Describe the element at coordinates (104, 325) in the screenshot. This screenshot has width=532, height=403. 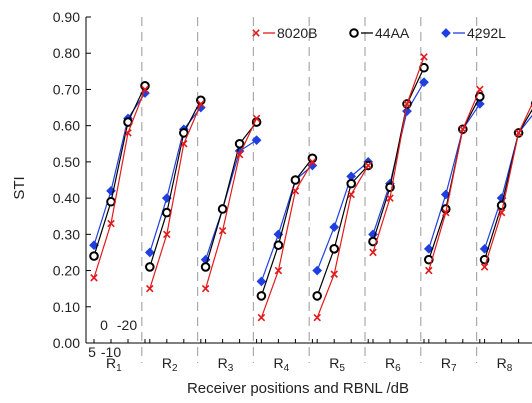
I see `rbnl-level-label: 0` at that location.